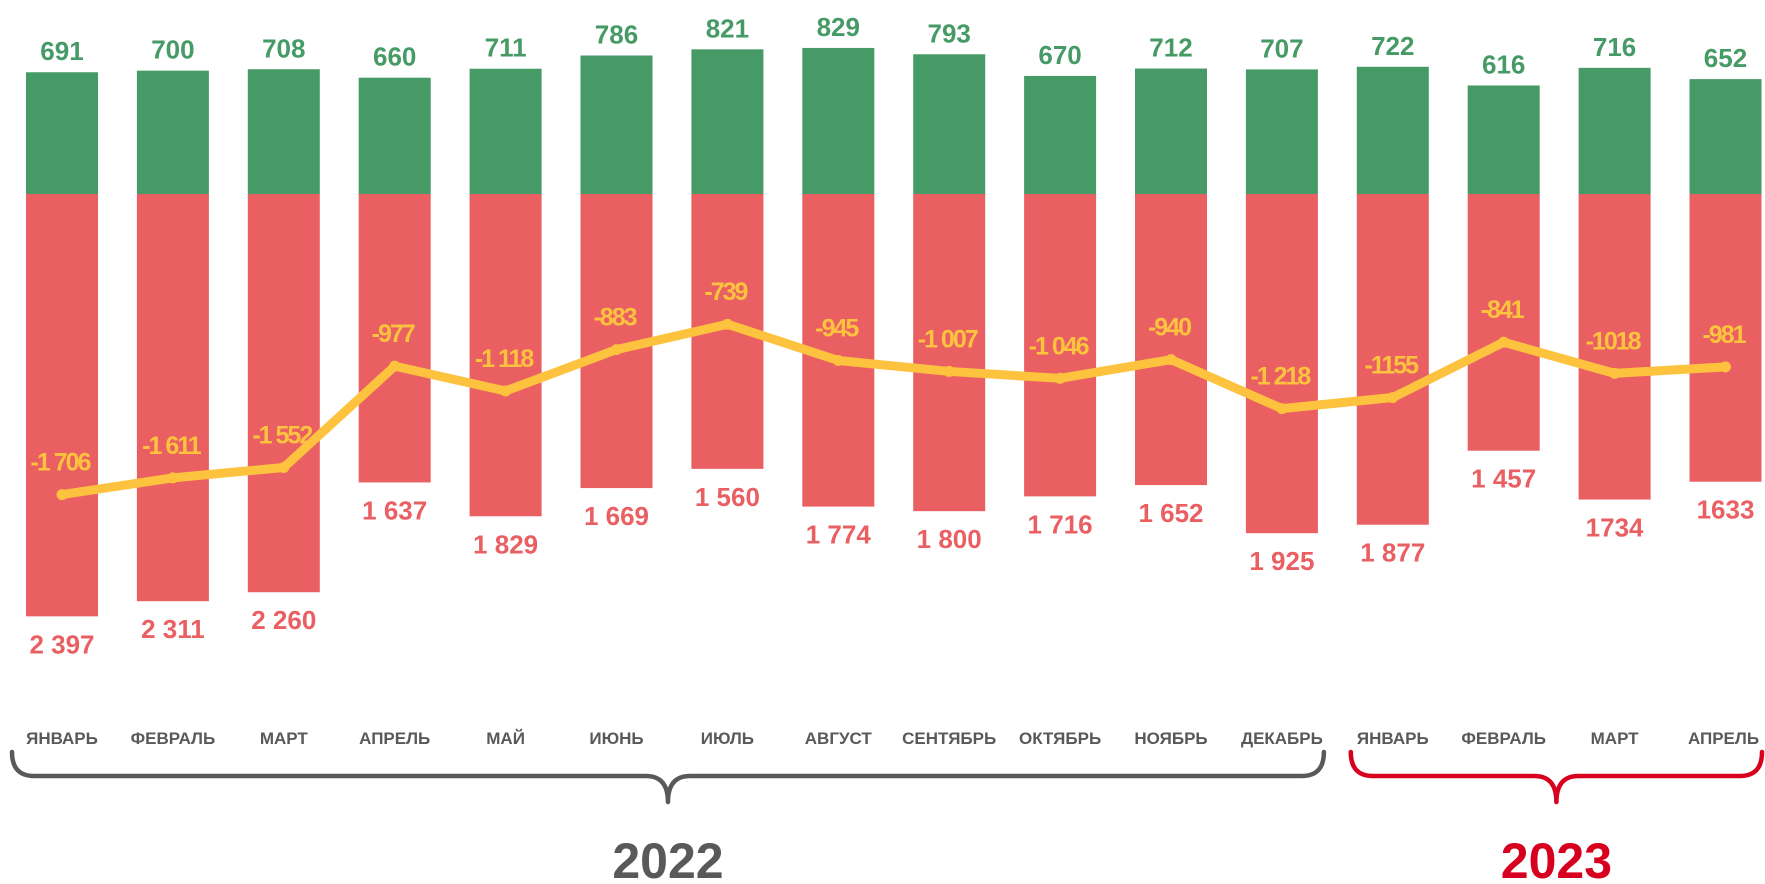 The height and width of the screenshot is (884, 1765). I want to click on negative-value-label: 1734, so click(1615, 528).